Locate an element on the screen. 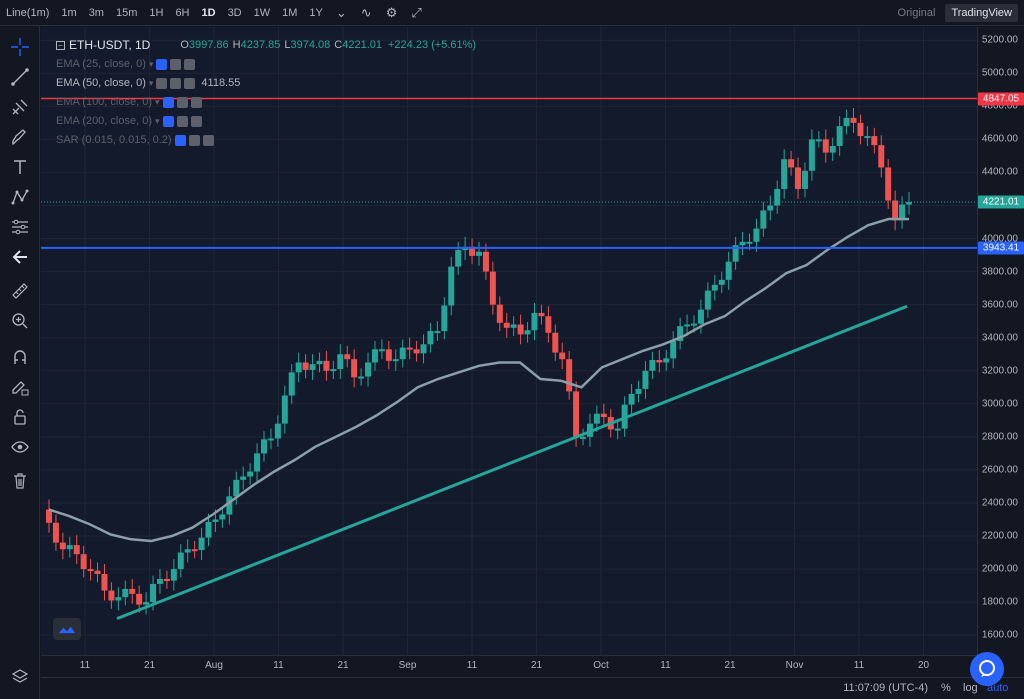 Image resolution: width=1024 pixels, height=699 pixels. indicator-label: EMA (25, close, 0) is located at coordinates (101, 64).